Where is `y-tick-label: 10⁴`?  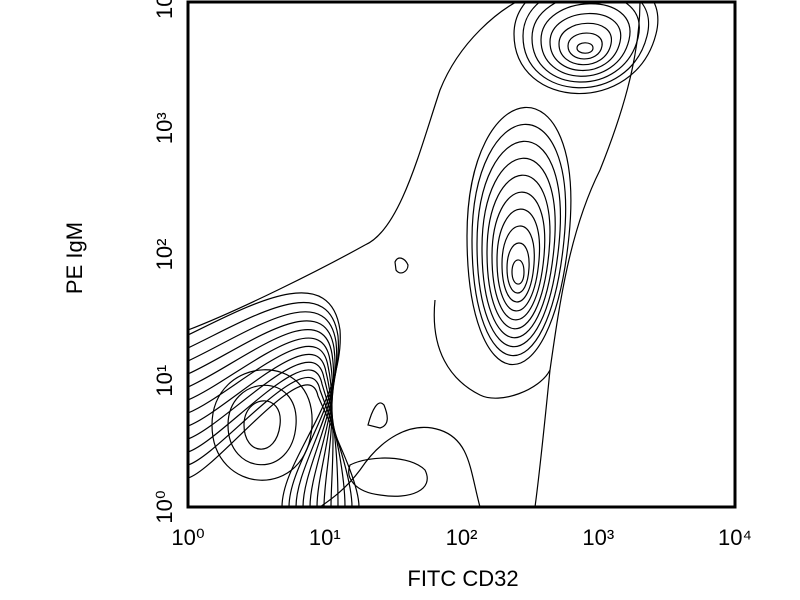
y-tick-label: 10⁴ is located at coordinates (164, 9).